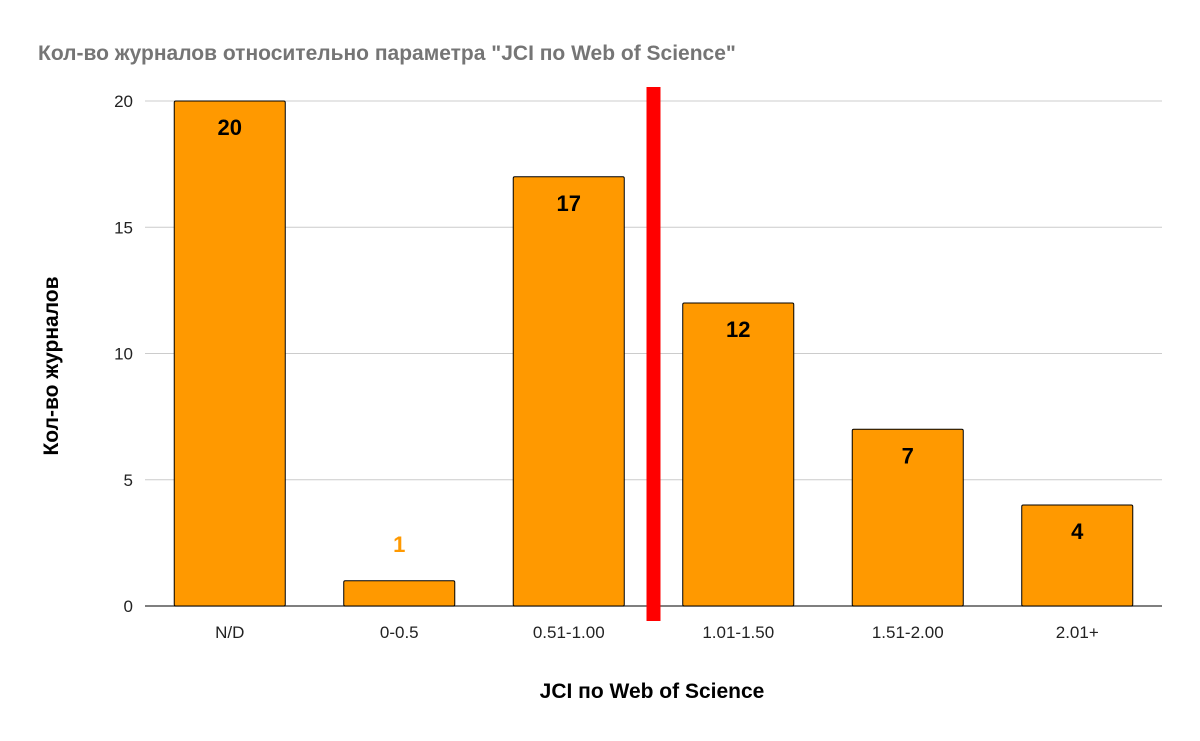 The image size is (1200, 741). I want to click on x-tick-label: N/D, so click(229, 632).